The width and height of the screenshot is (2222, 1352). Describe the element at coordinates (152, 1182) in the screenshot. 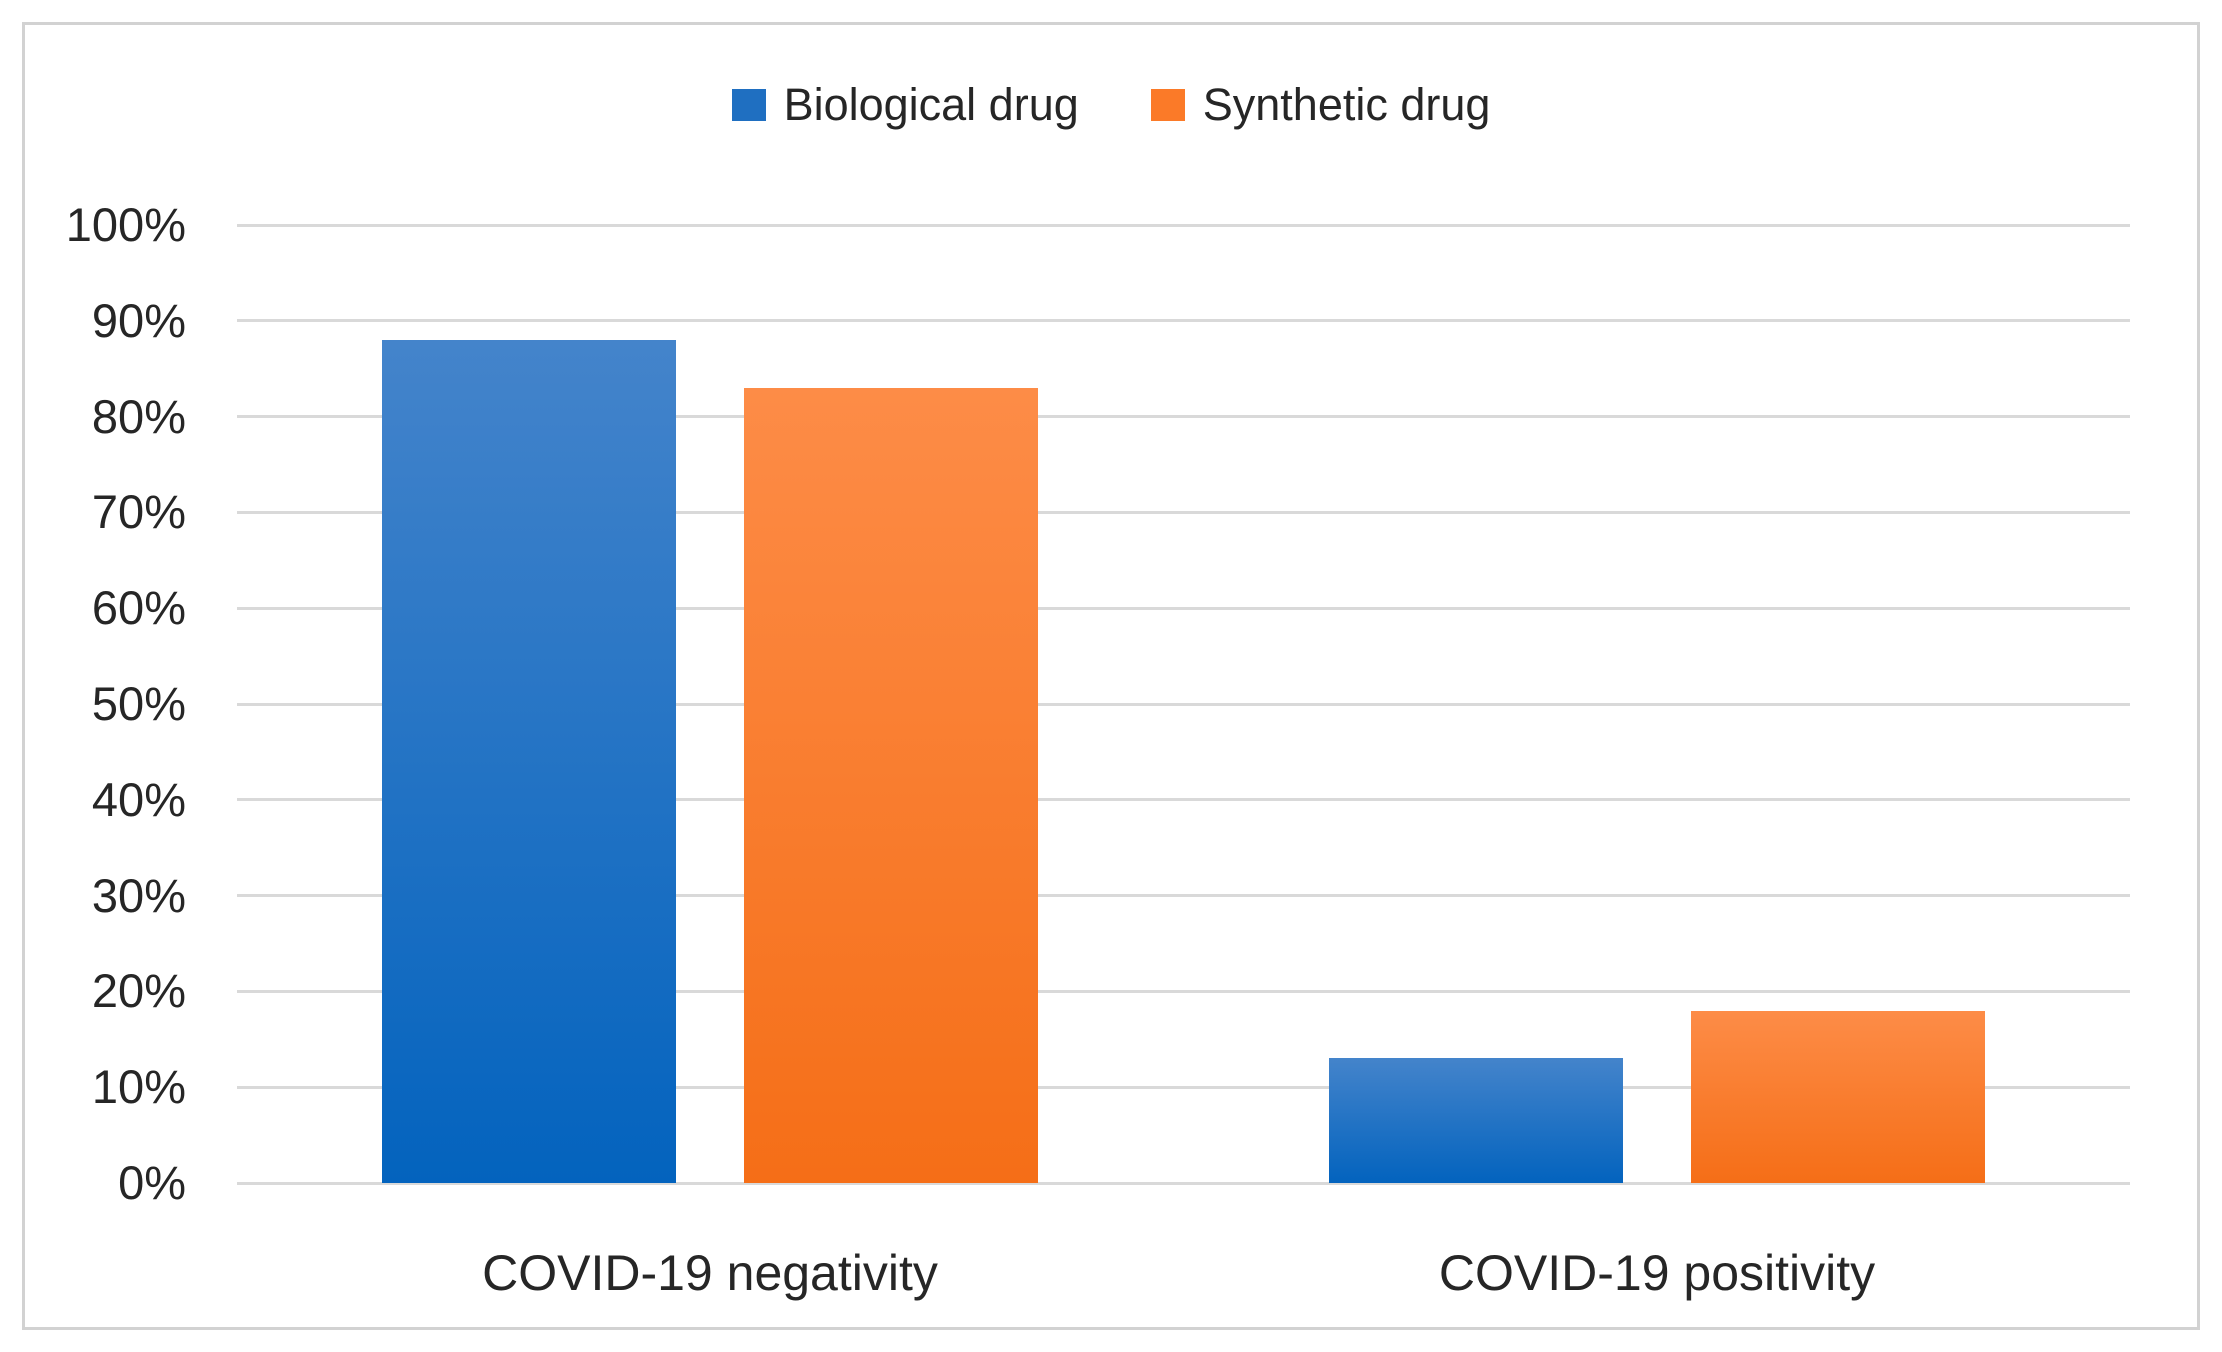

I see `y-axis-tick-label-0: 0%` at that location.